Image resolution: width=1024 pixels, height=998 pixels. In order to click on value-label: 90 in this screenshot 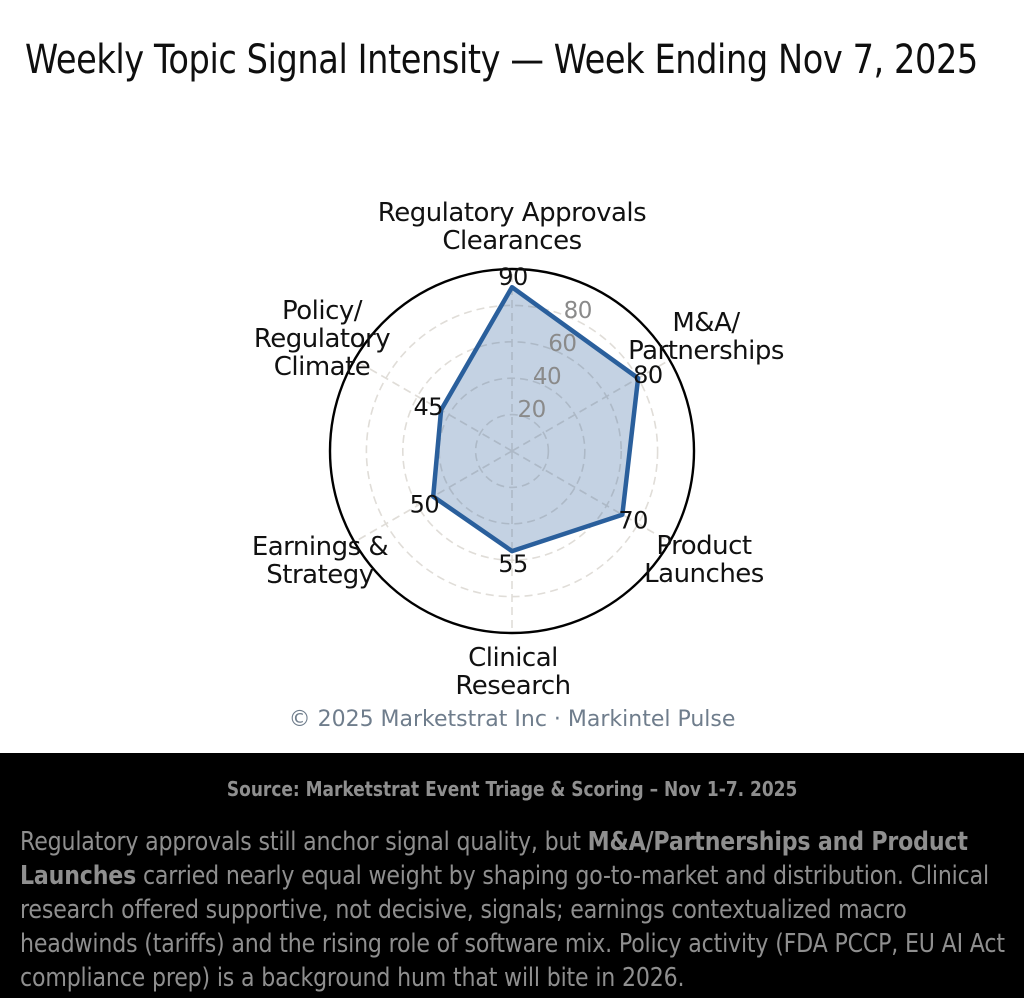, I will do `click(513, 277)`.